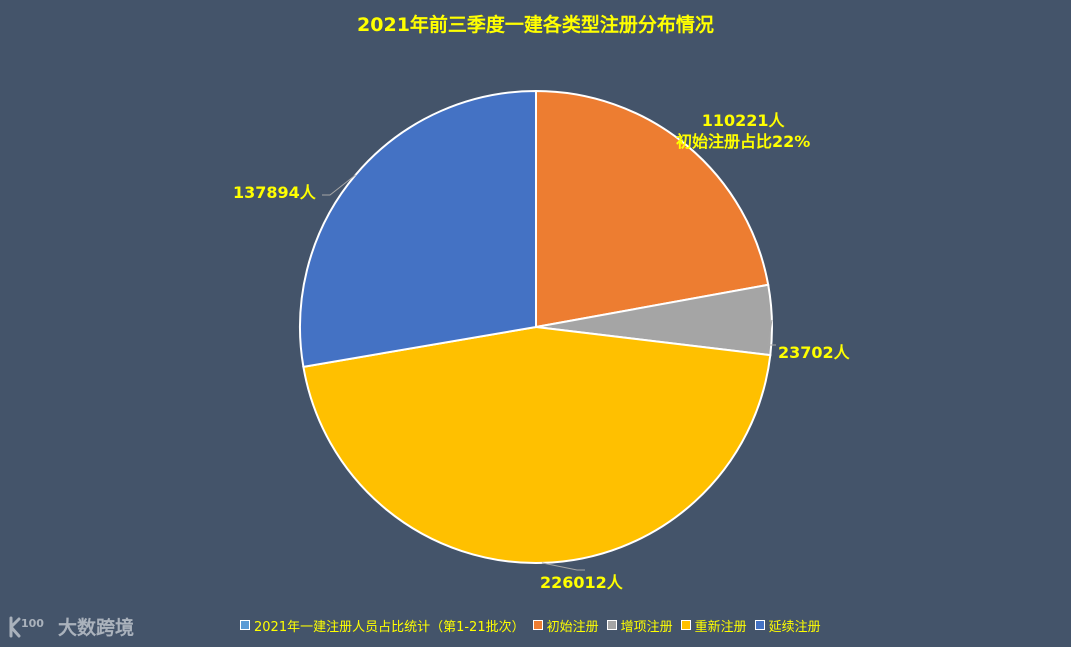 The image size is (1071, 647). I want to click on legend-label: 2021年一建注册人员占比统计（第1-21批次）, so click(389, 627).